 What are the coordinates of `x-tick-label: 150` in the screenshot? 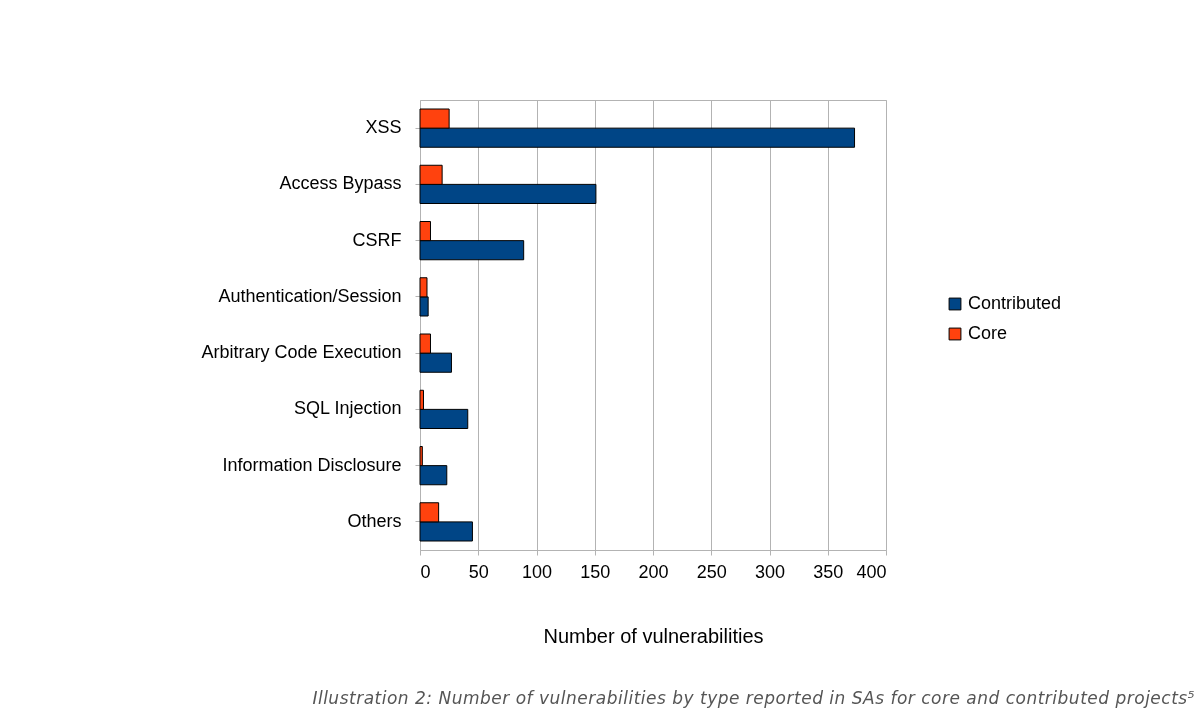 It's located at (595, 571).